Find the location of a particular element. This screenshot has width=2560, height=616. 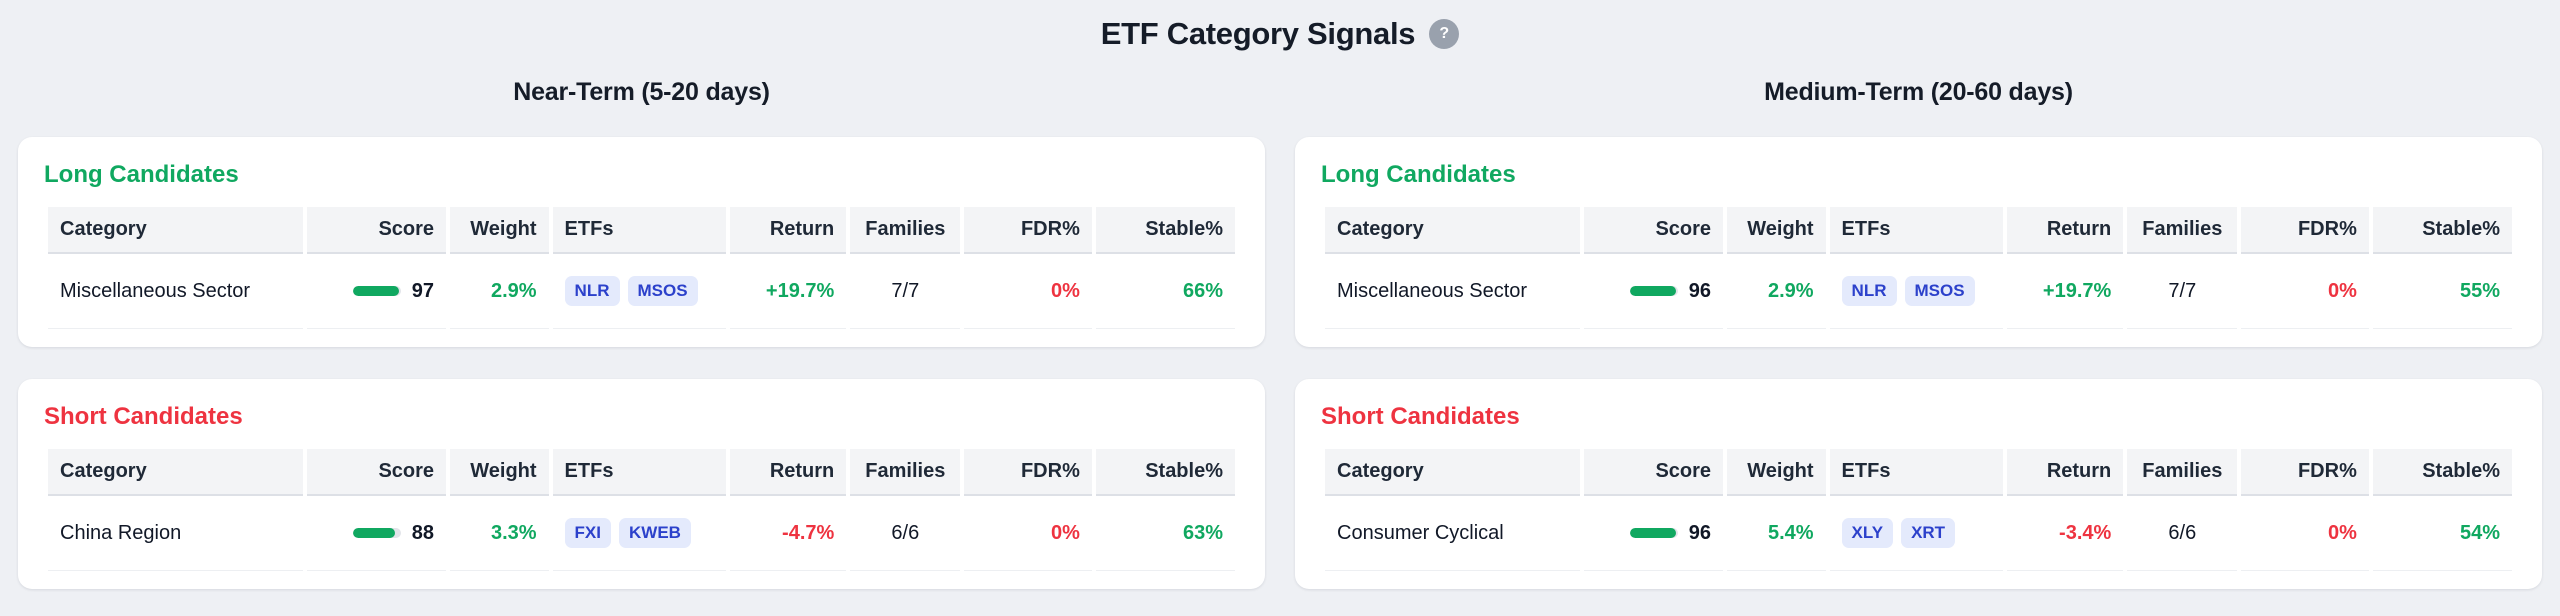

etf-badge-kweb: KWEB is located at coordinates (655, 533).